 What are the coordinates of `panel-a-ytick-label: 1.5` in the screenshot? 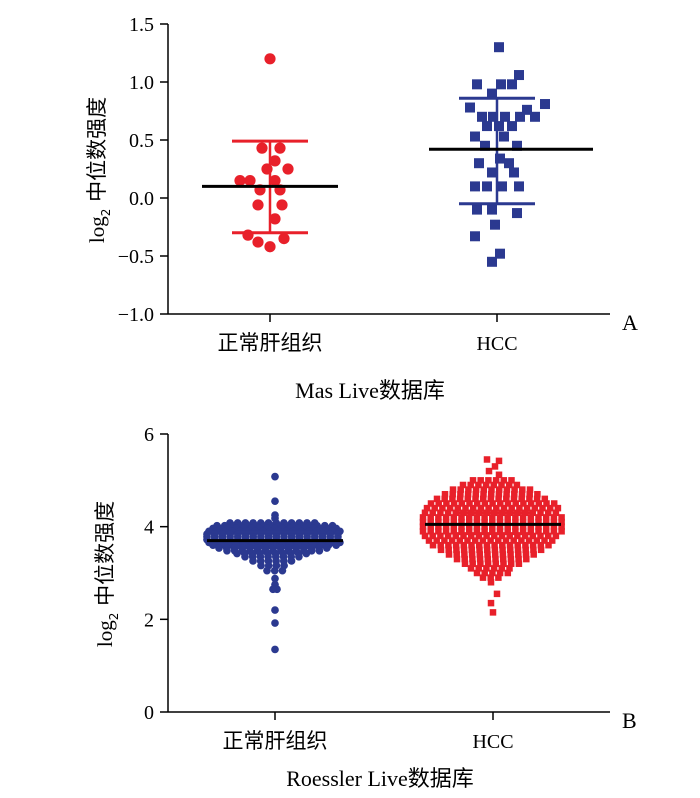 It's located at (141, 25).